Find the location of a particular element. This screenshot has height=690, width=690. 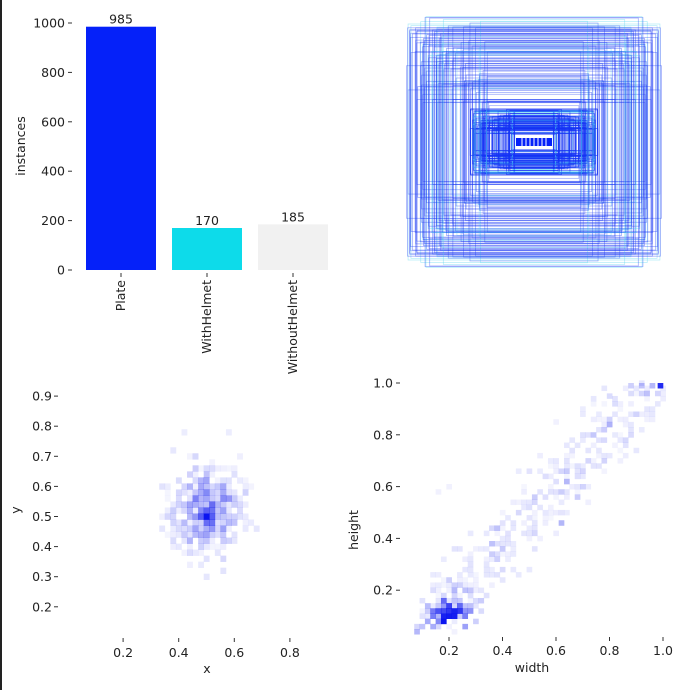

bounding-box is located at coordinates (534, 142).